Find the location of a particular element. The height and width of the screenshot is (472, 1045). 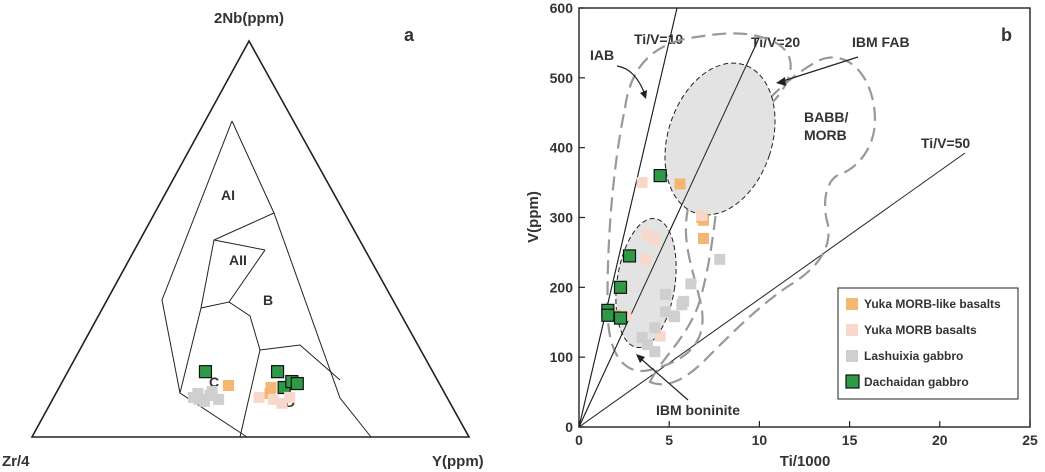

ibm-boninite-arrow is located at coordinates (664, 379).